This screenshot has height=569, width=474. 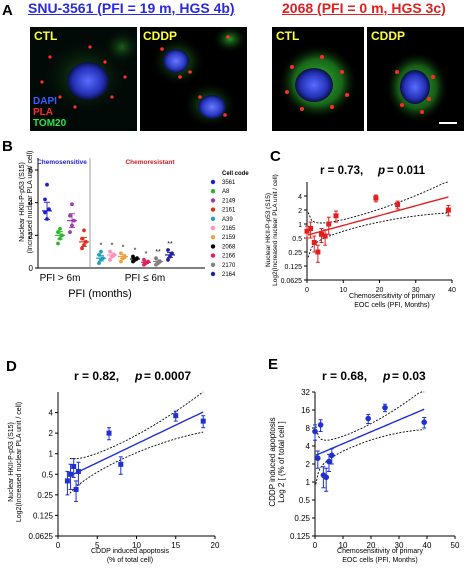 I want to click on d-ytick-label: 2, so click(x=51, y=433).